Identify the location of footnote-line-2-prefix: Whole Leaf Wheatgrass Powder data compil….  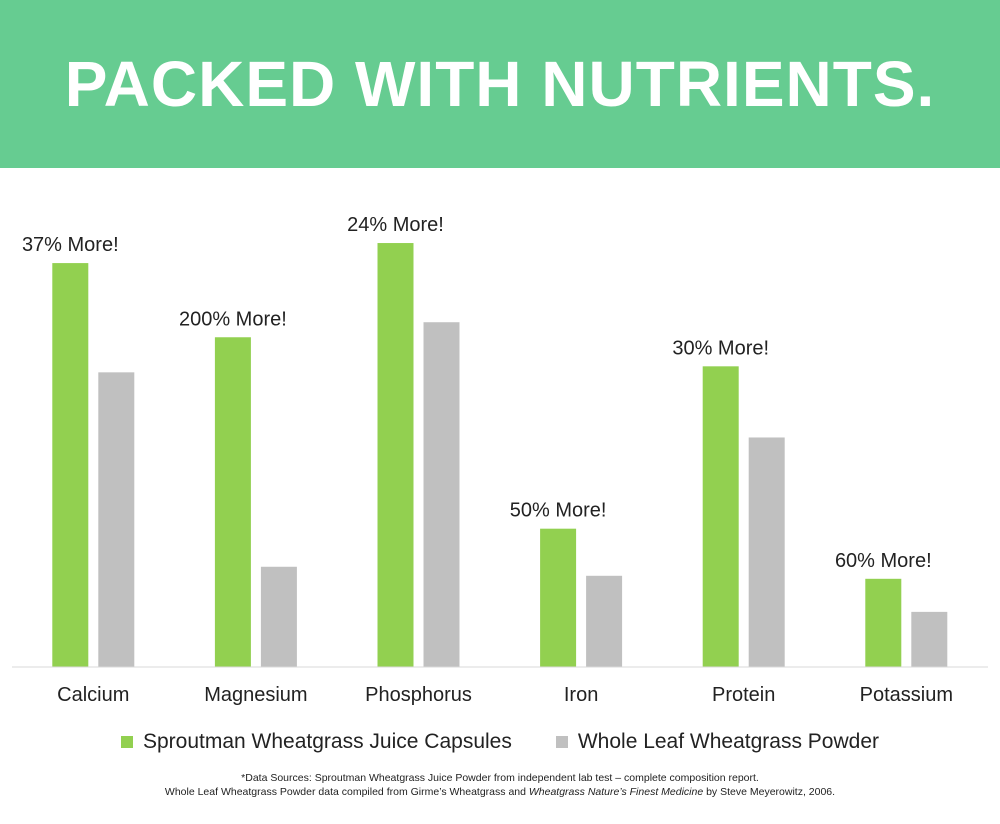
(346, 792).